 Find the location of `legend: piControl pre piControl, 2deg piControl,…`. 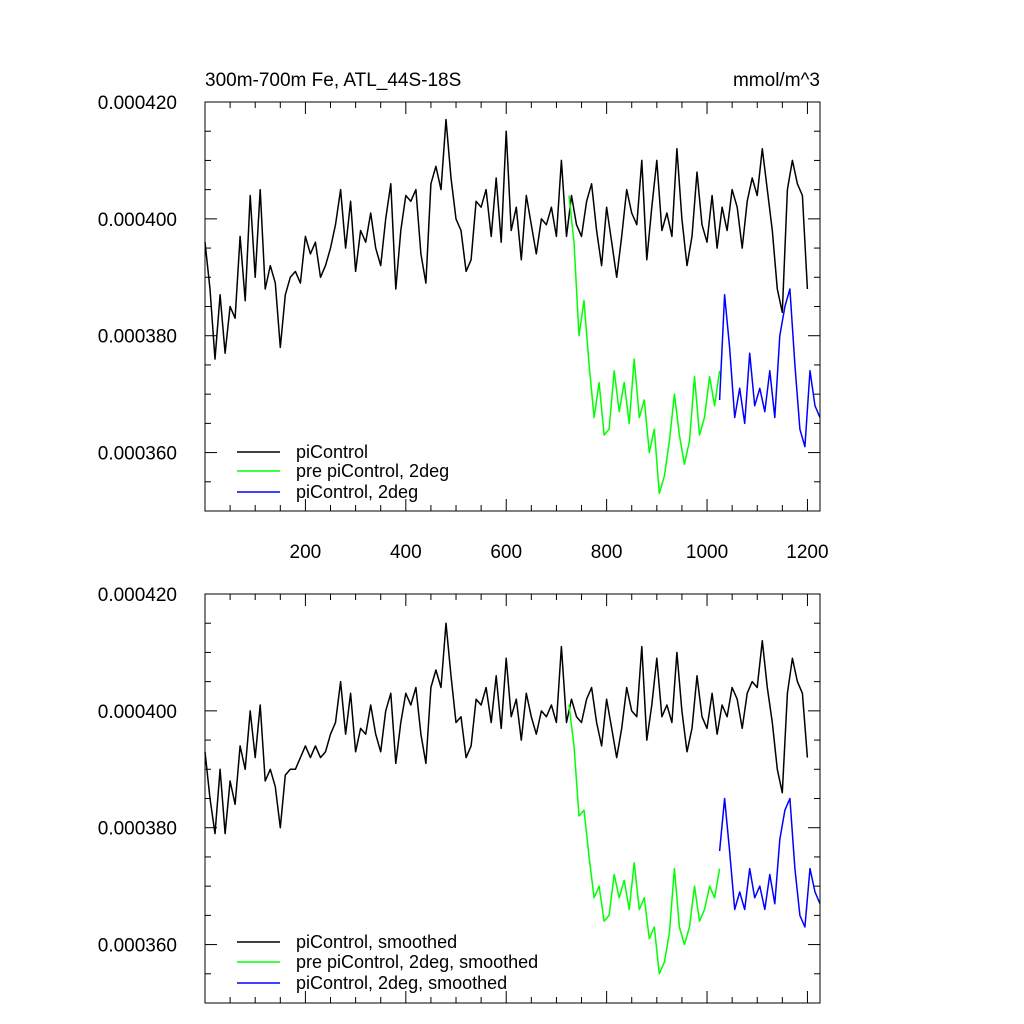

legend: piControl pre piControl, 2deg piControl,… is located at coordinates (343, 472).